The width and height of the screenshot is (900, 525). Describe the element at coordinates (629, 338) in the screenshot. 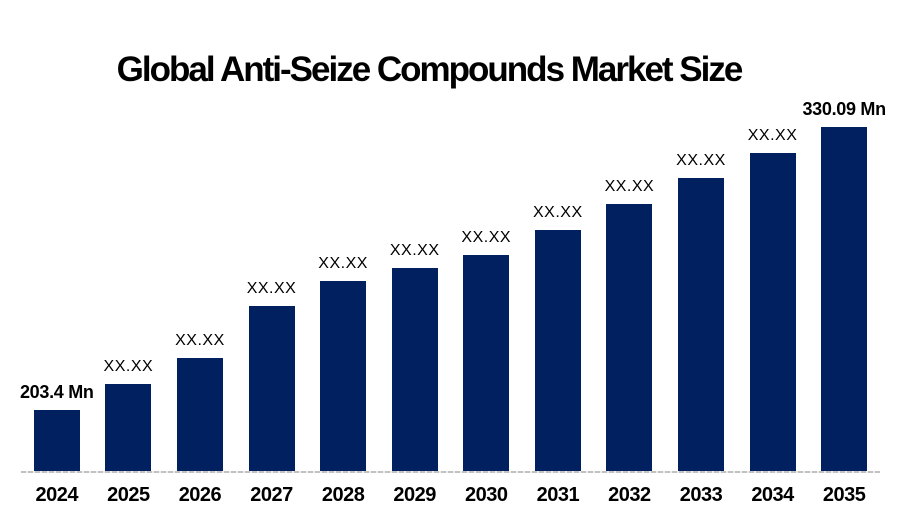

I see `bar-2032` at that location.